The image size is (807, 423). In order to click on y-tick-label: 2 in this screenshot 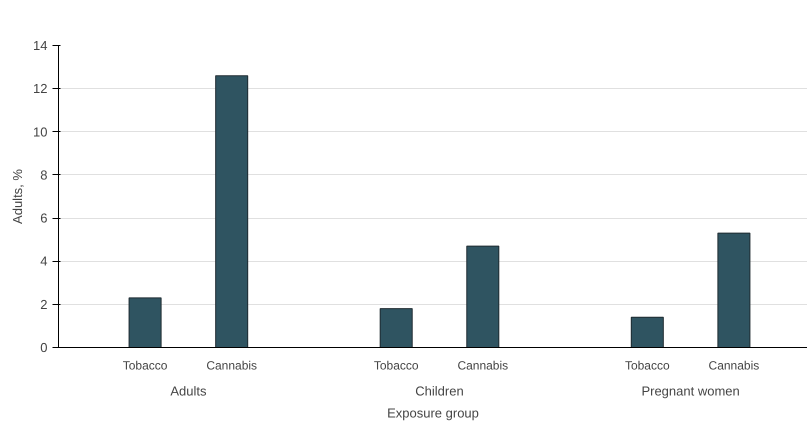, I will do `click(44, 304)`.